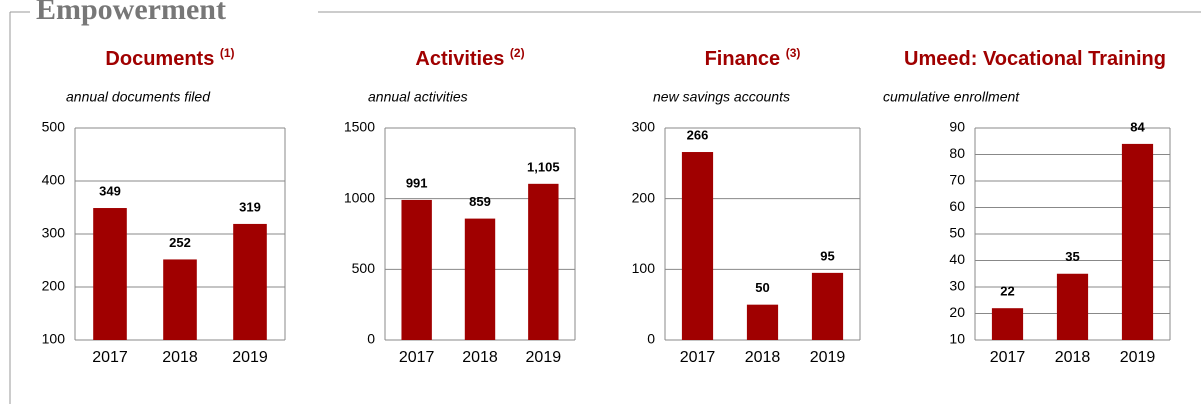 The image size is (1201, 404). I want to click on chart-title-text: Umeed: Vocational Training, so click(1035, 59).